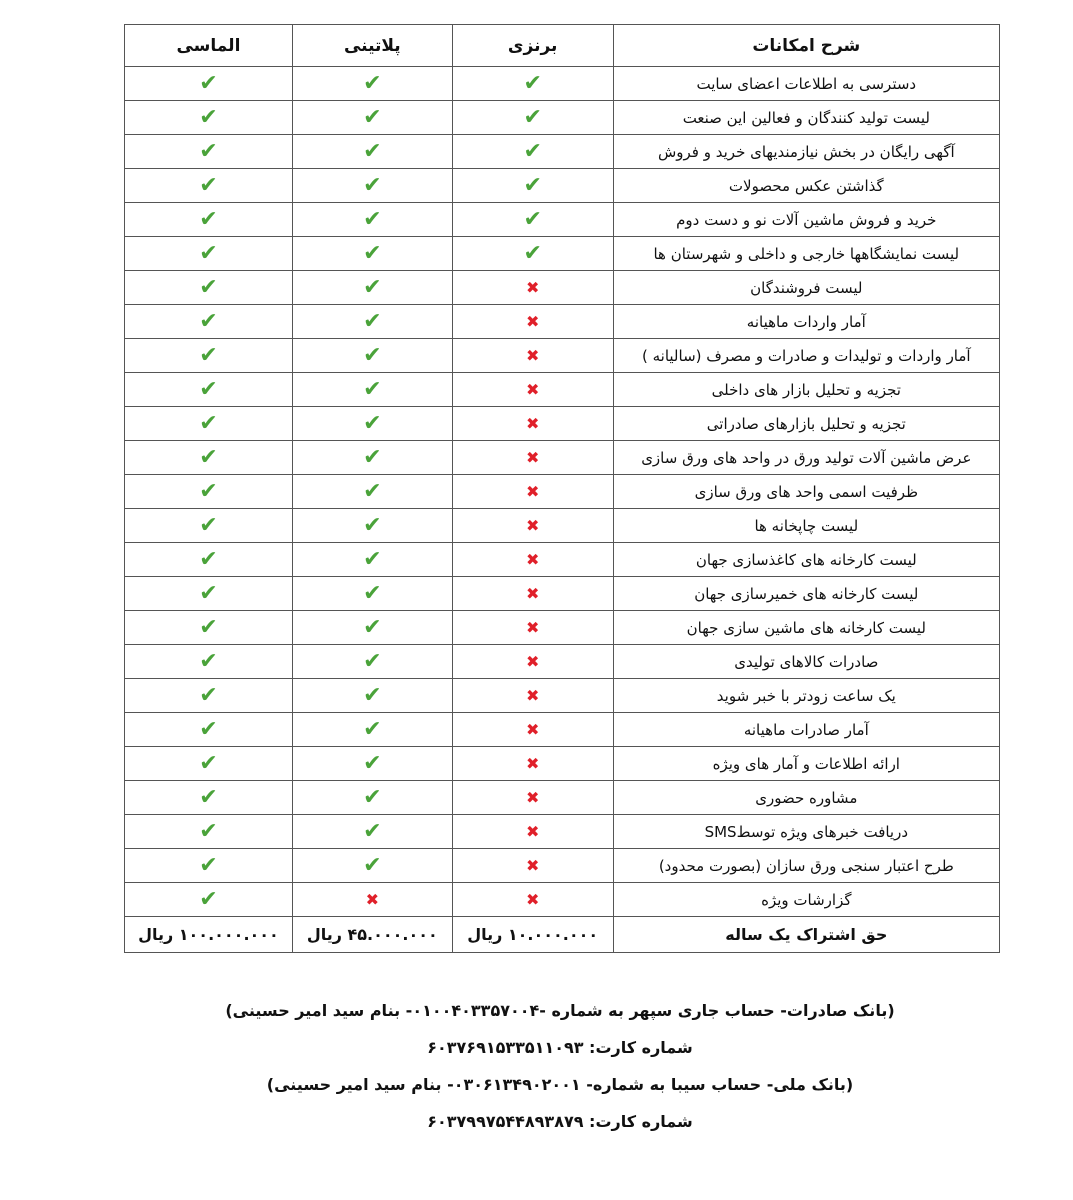  What do you see at coordinates (562, 389) in the screenshot?
I see `table-row: تجزیه و تحلیل بازار های داخلی ✖ ✔ ✔` at bounding box center [562, 389].